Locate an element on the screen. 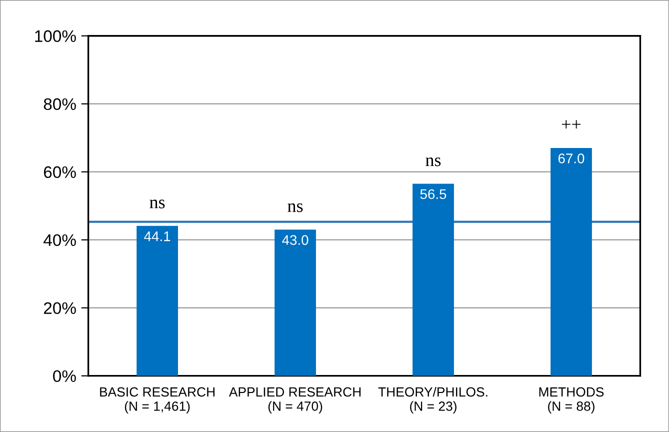  y-tick-label: 20% is located at coordinates (60, 308).